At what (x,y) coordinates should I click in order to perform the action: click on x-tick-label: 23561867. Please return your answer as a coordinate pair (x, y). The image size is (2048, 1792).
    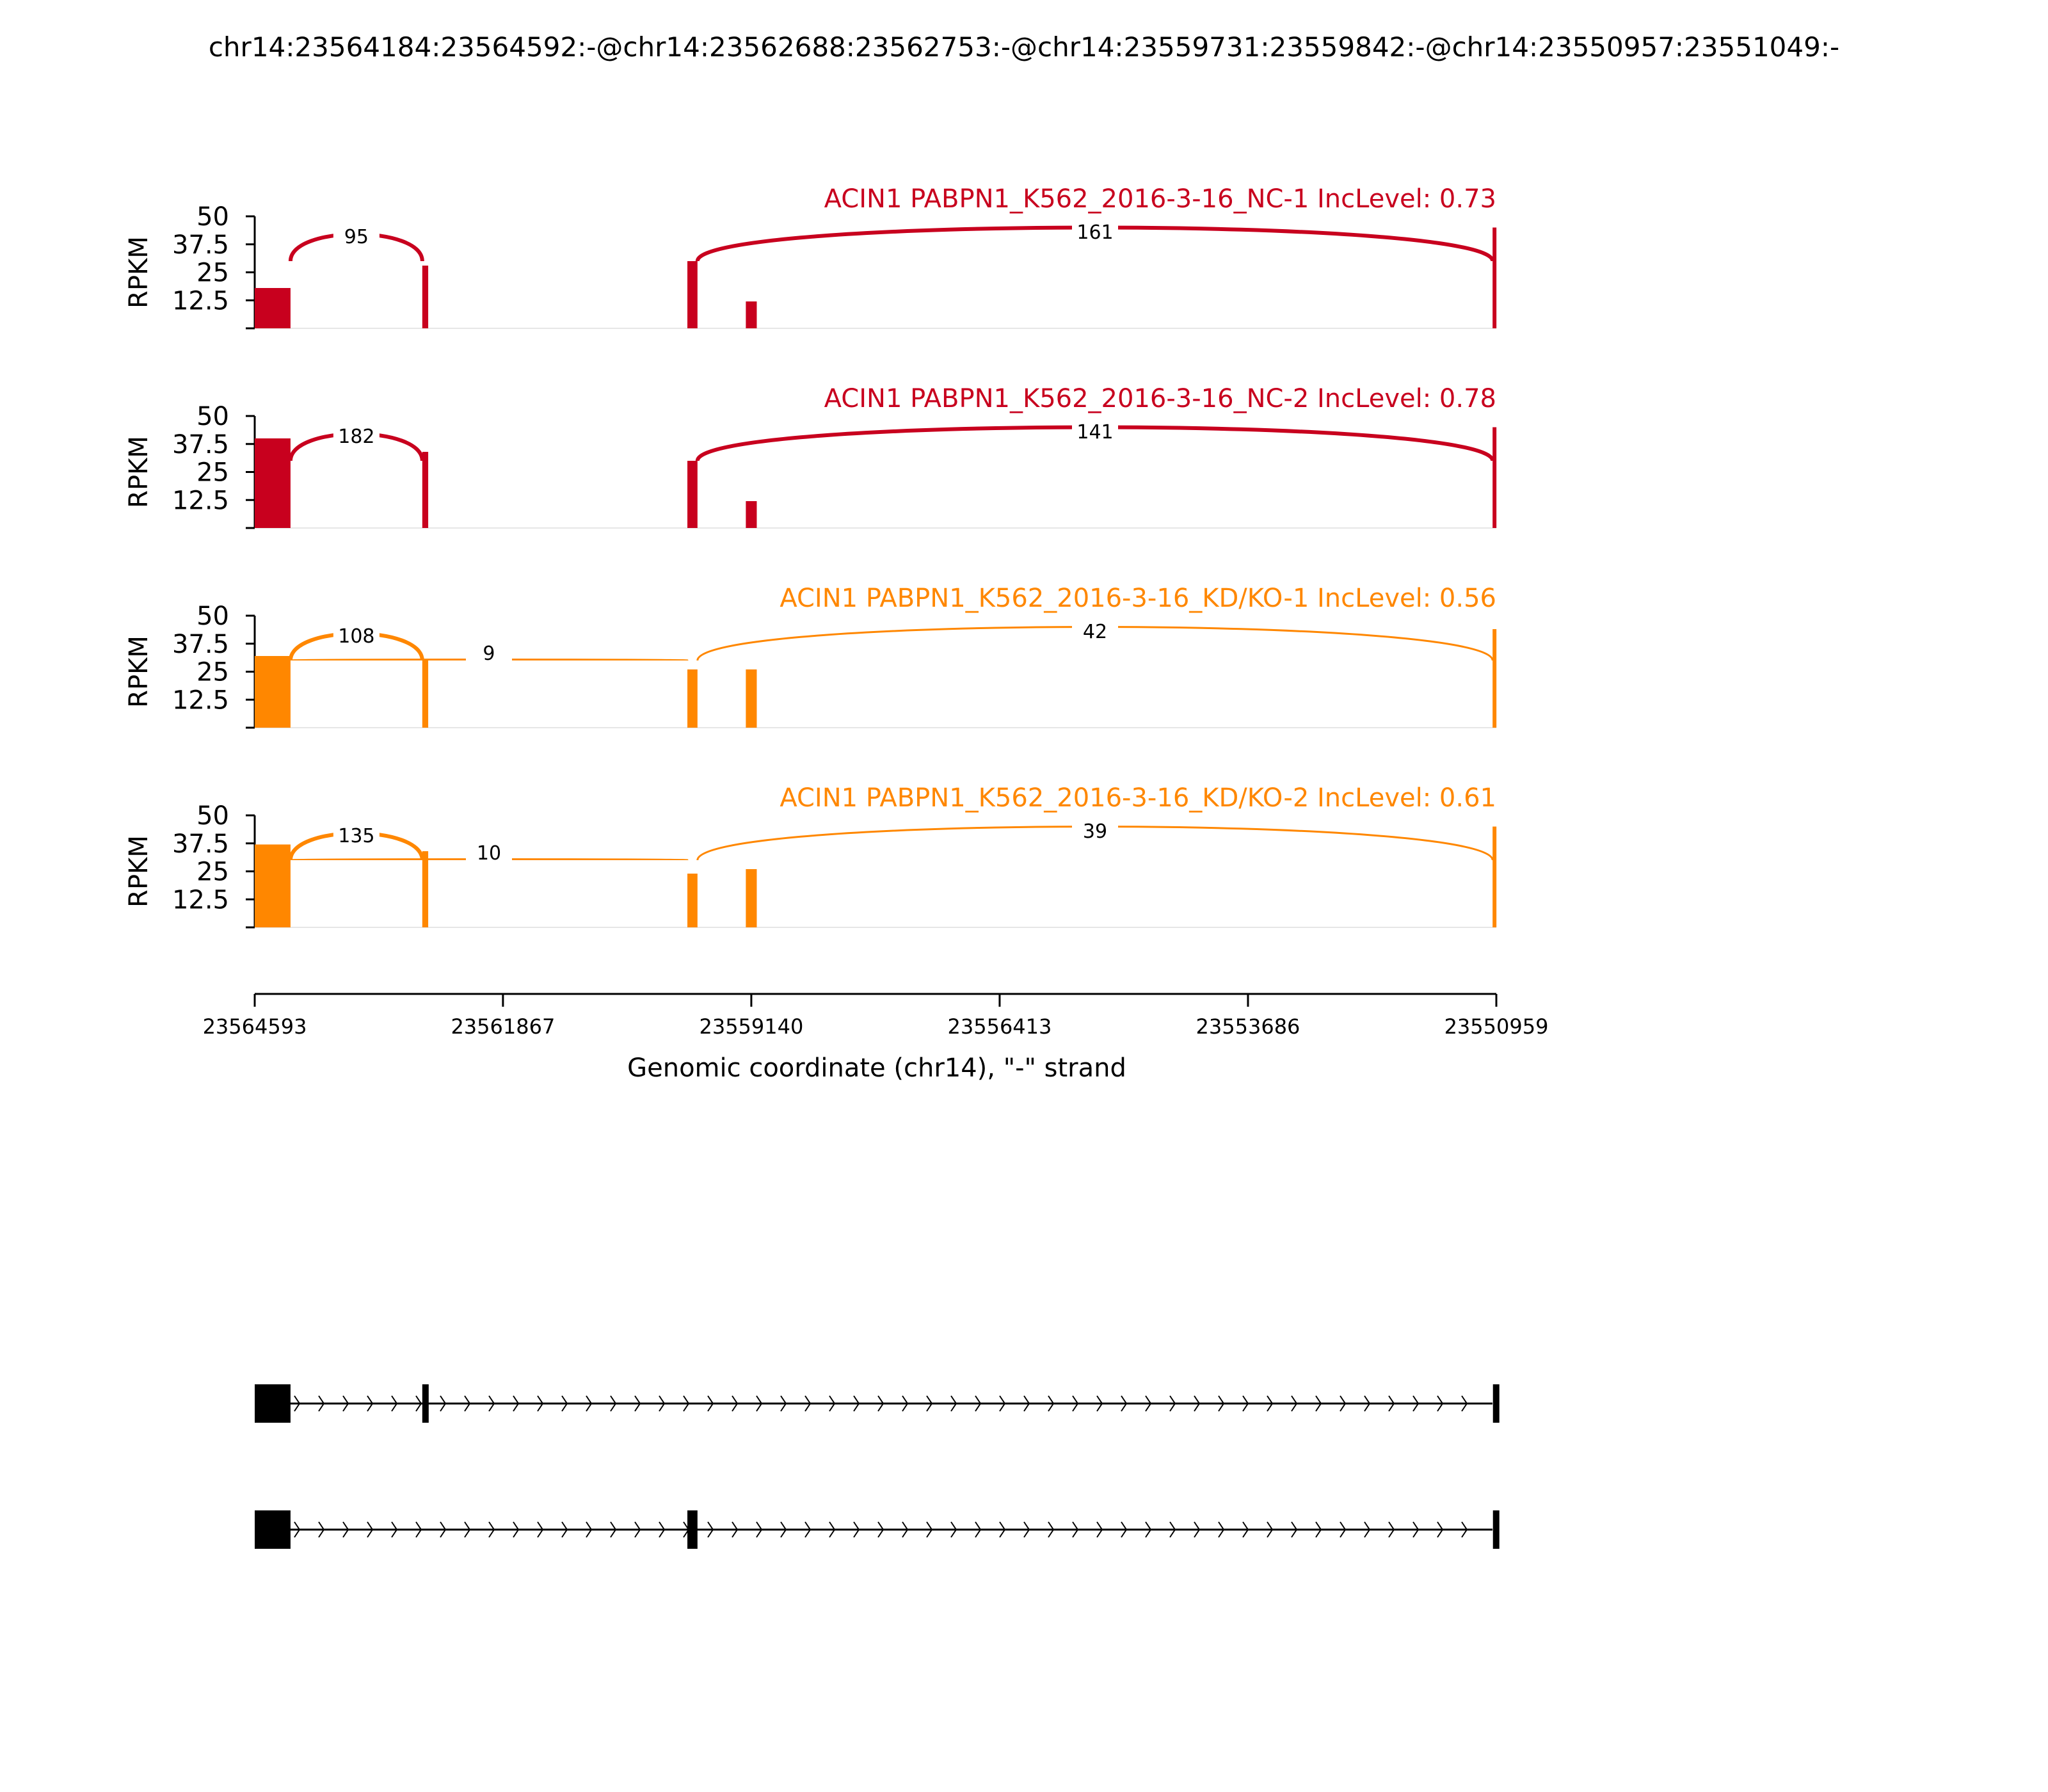
    Looking at the image, I should click on (503, 1026).